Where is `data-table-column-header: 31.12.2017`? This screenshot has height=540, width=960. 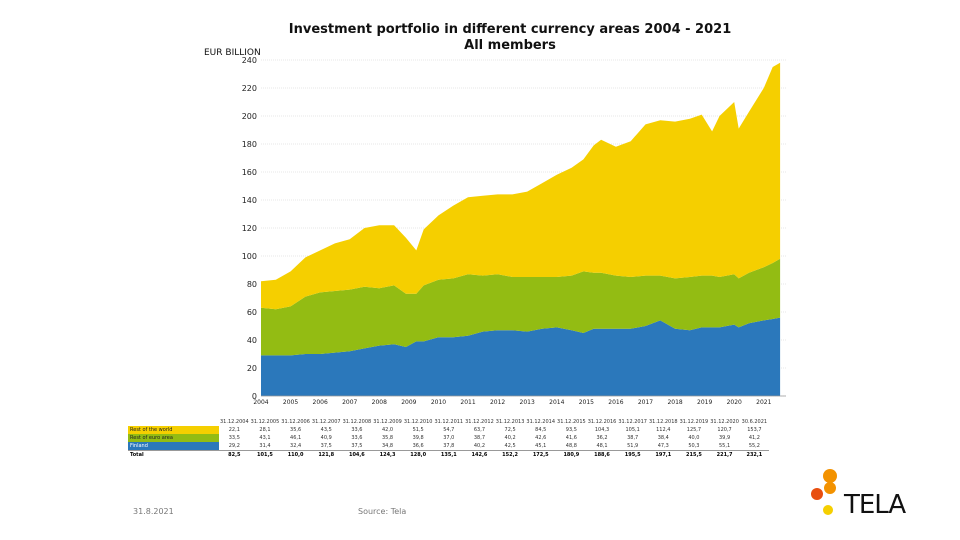
data-table-column-header: 31.12.2017 is located at coordinates (632, 422).